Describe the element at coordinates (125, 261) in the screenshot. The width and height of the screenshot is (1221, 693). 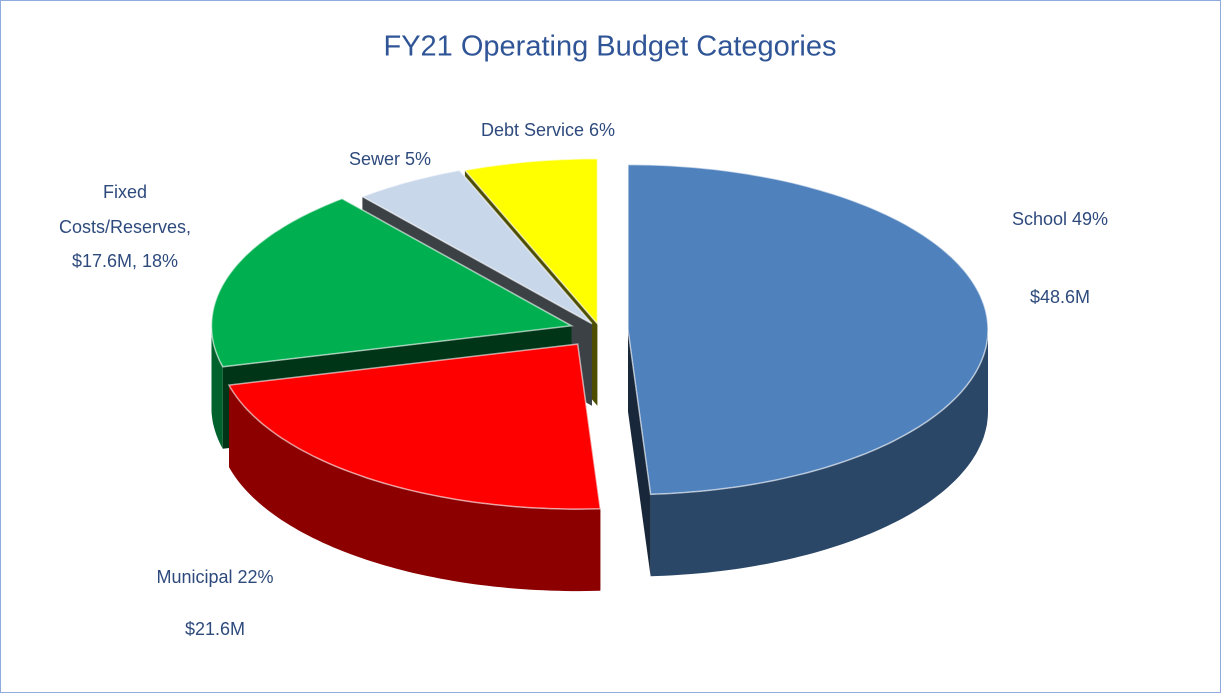
I see `data-label: $17.6M, 18%` at that location.